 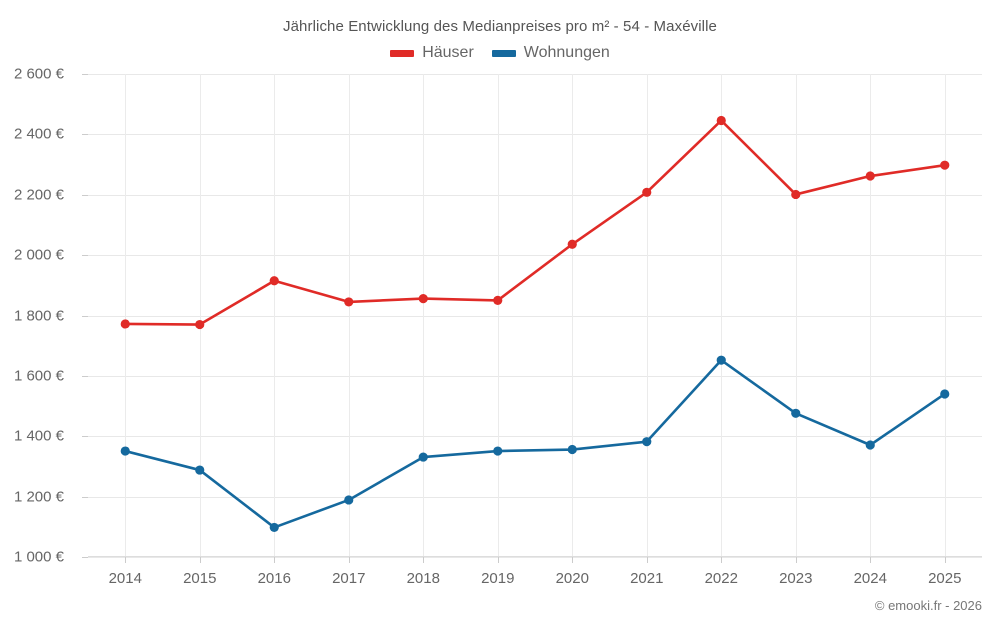 I want to click on legend-item-wohnungen: Wohnungen, so click(x=550, y=53).